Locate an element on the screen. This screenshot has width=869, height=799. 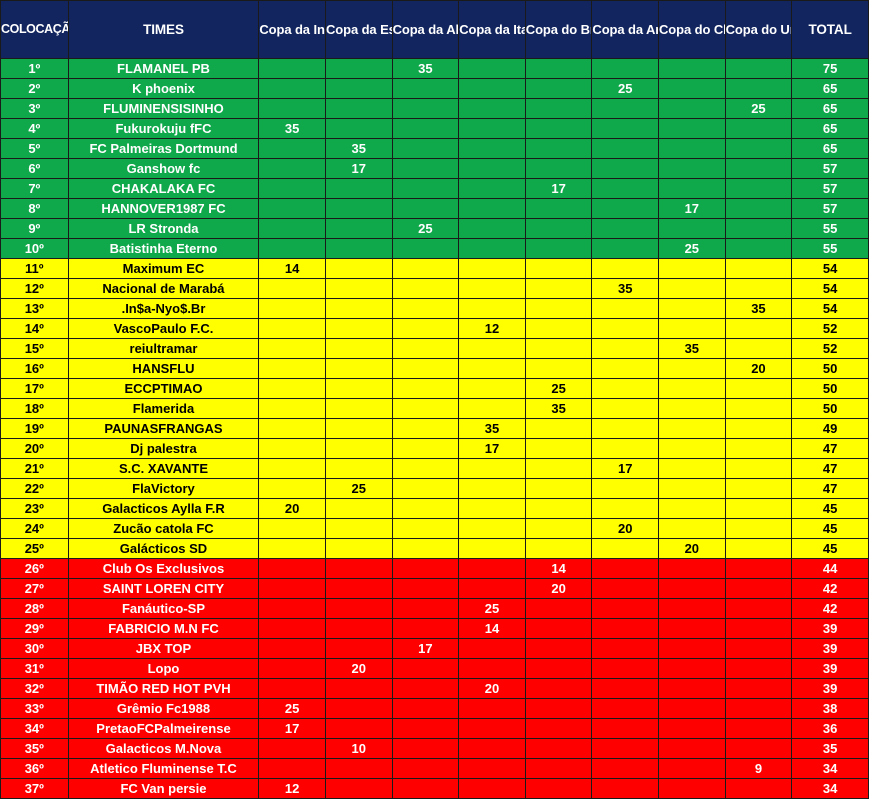
table-row: 29º FABRICIO M.N FC 14 39 is located at coordinates (434, 628).